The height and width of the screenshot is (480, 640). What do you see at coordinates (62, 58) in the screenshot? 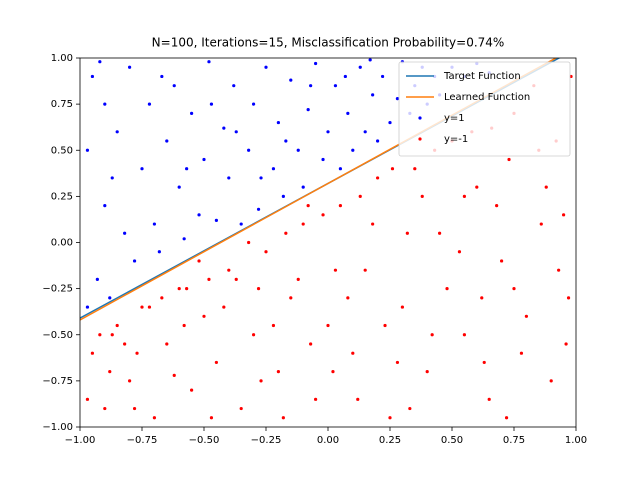
I see `y-tick-label: 1.00` at bounding box center [62, 58].